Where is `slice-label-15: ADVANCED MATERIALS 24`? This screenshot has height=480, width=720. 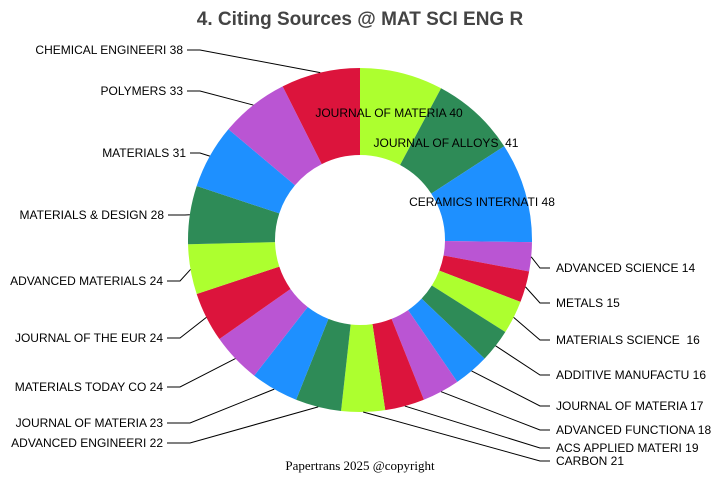
slice-label-15: ADVANCED MATERIALS 24 is located at coordinates (86, 281).